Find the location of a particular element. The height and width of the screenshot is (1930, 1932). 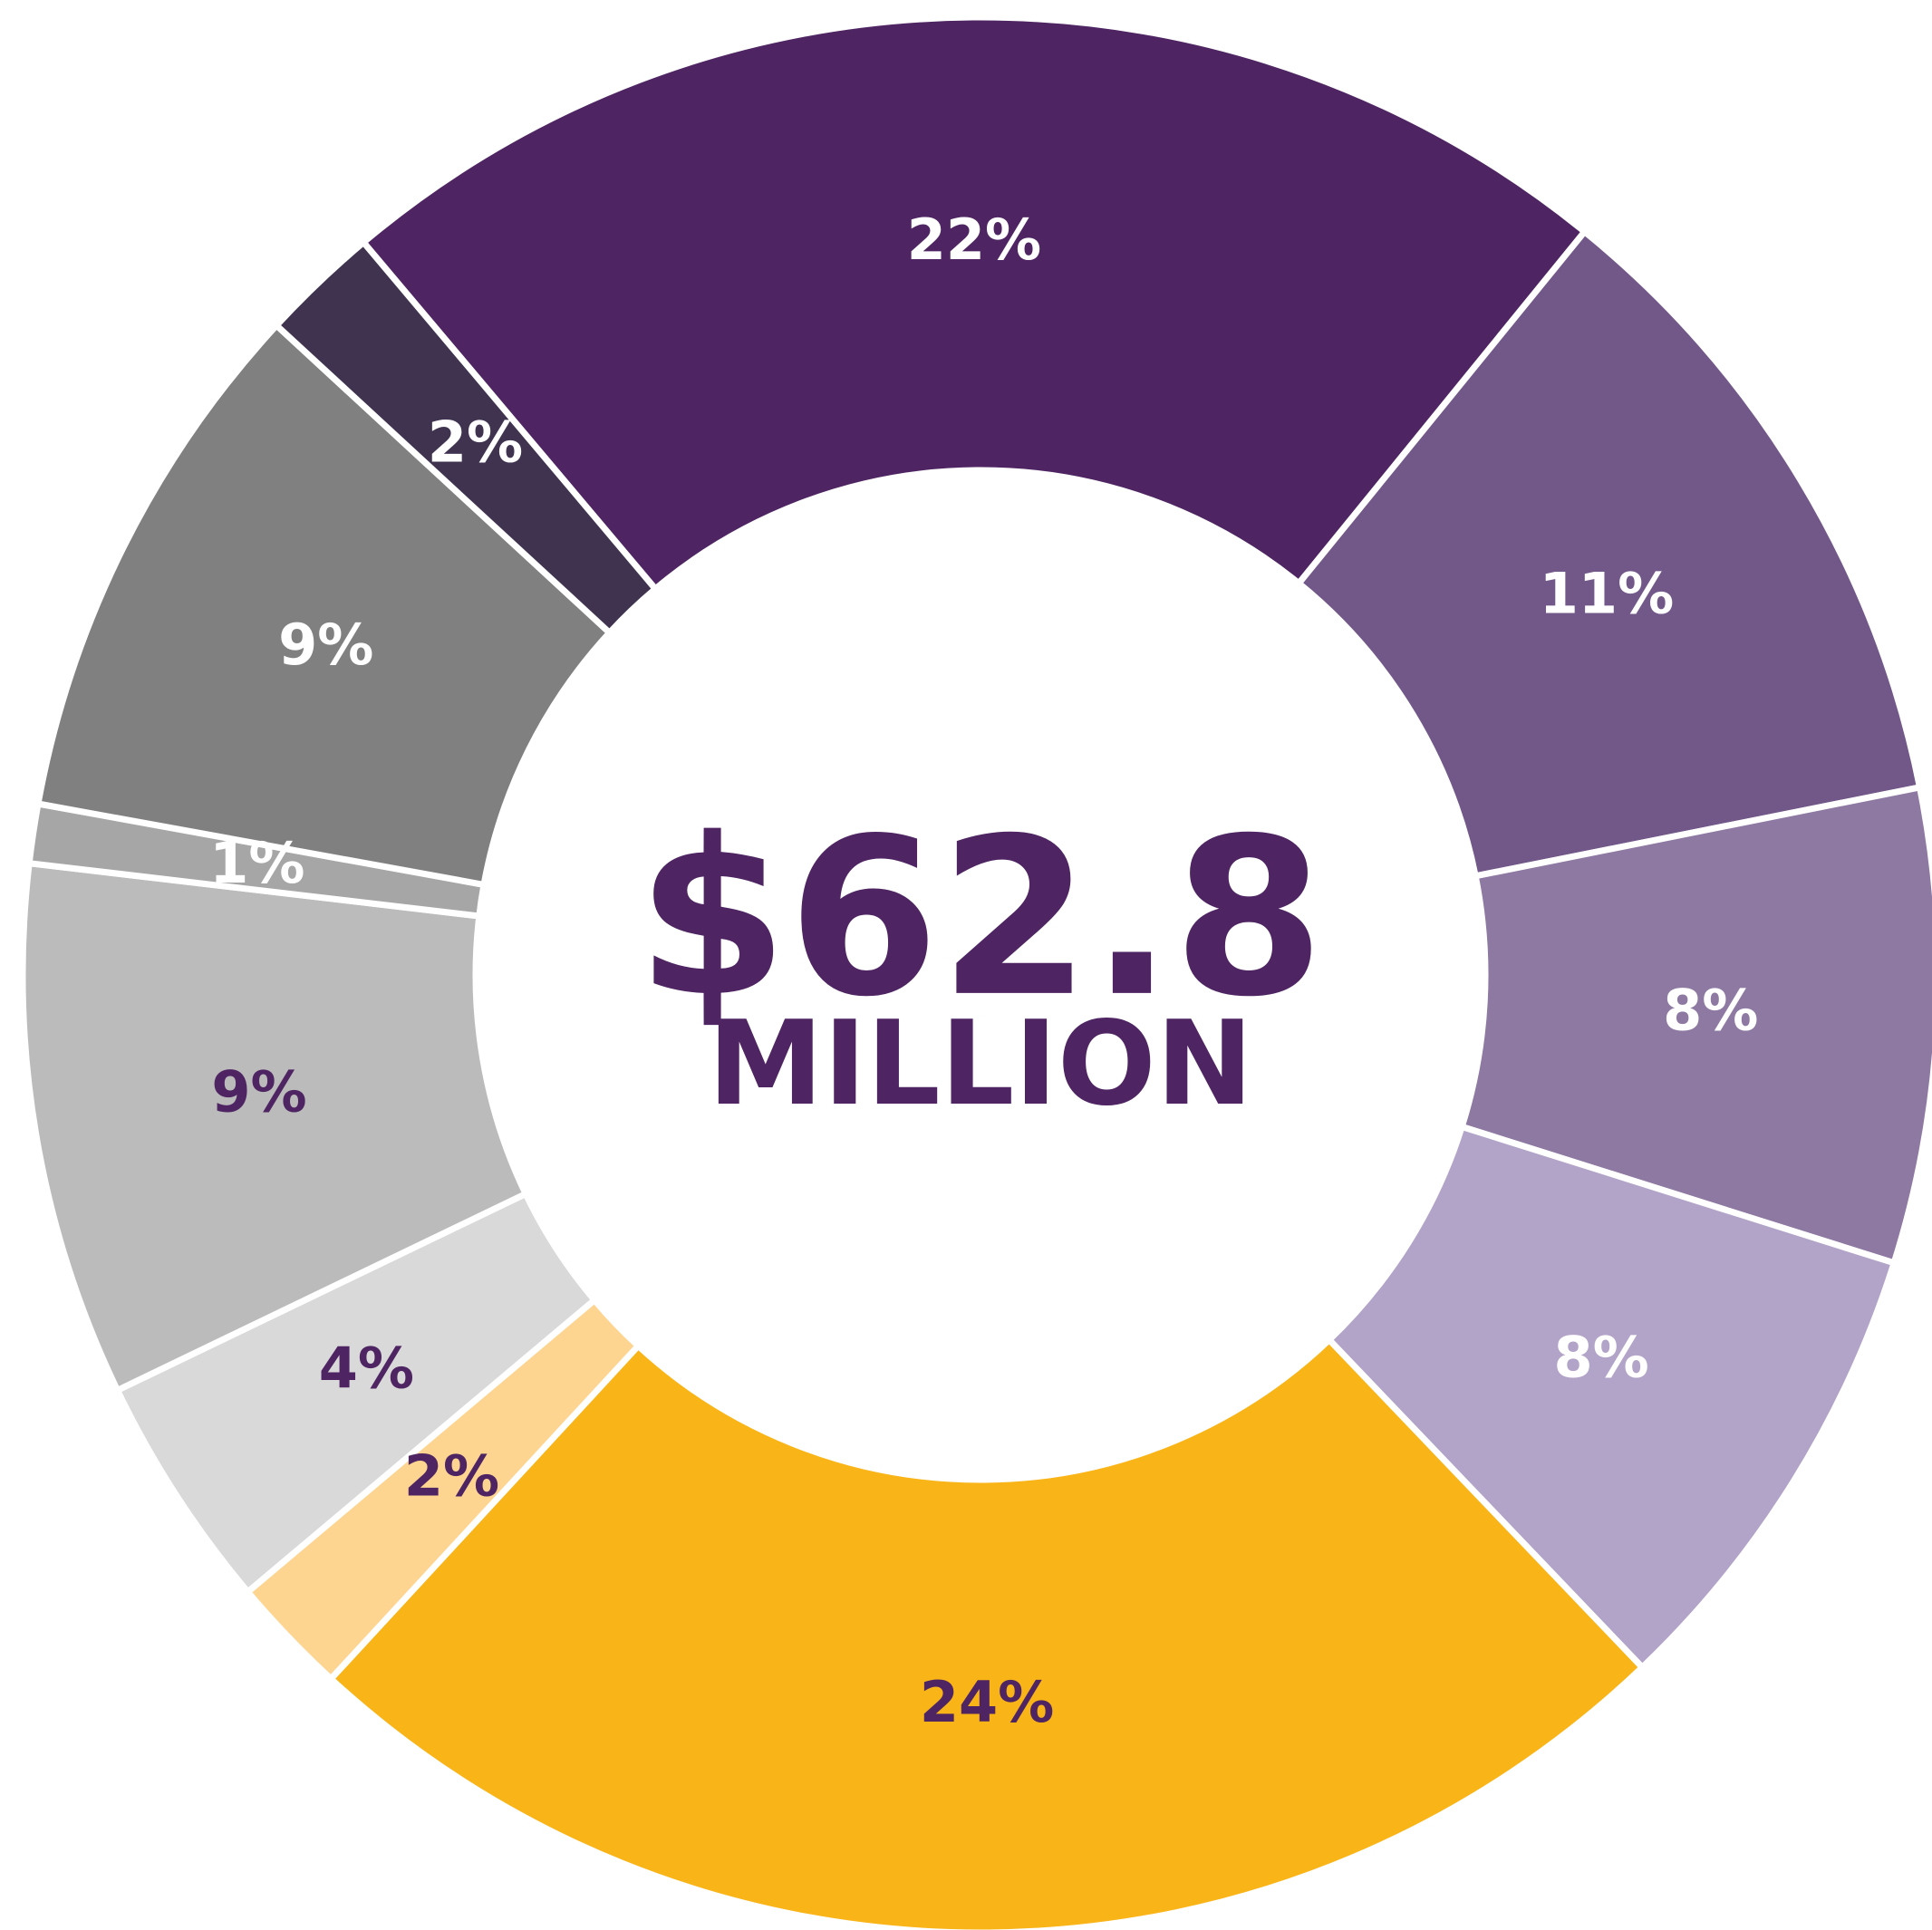

slice-label: 11% is located at coordinates (1607, 593).